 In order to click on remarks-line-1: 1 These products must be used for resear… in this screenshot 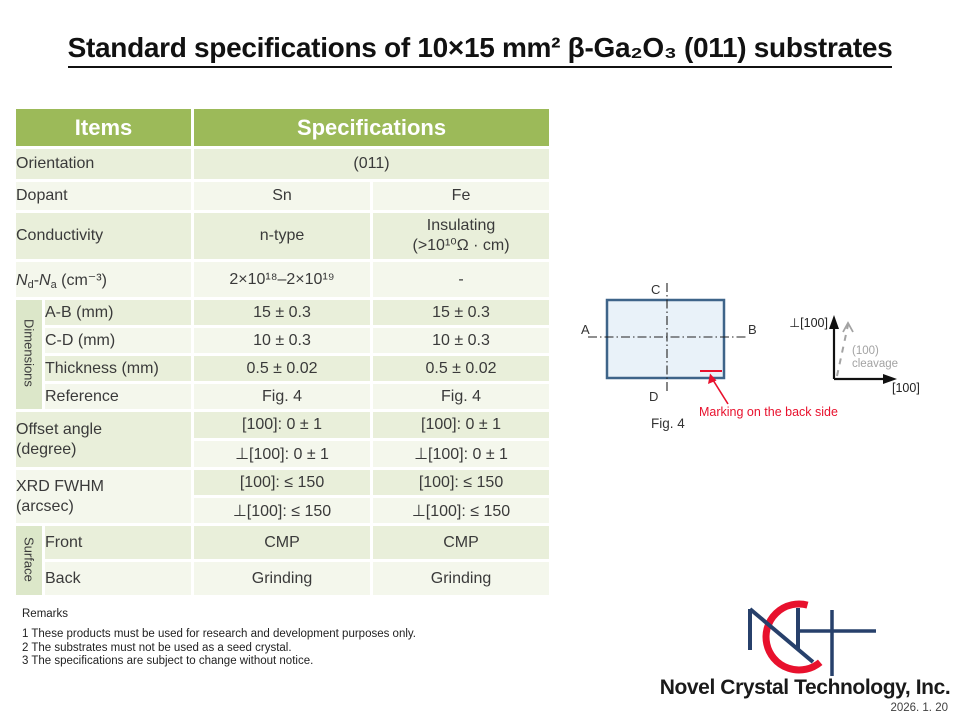, I will do `click(219, 634)`.